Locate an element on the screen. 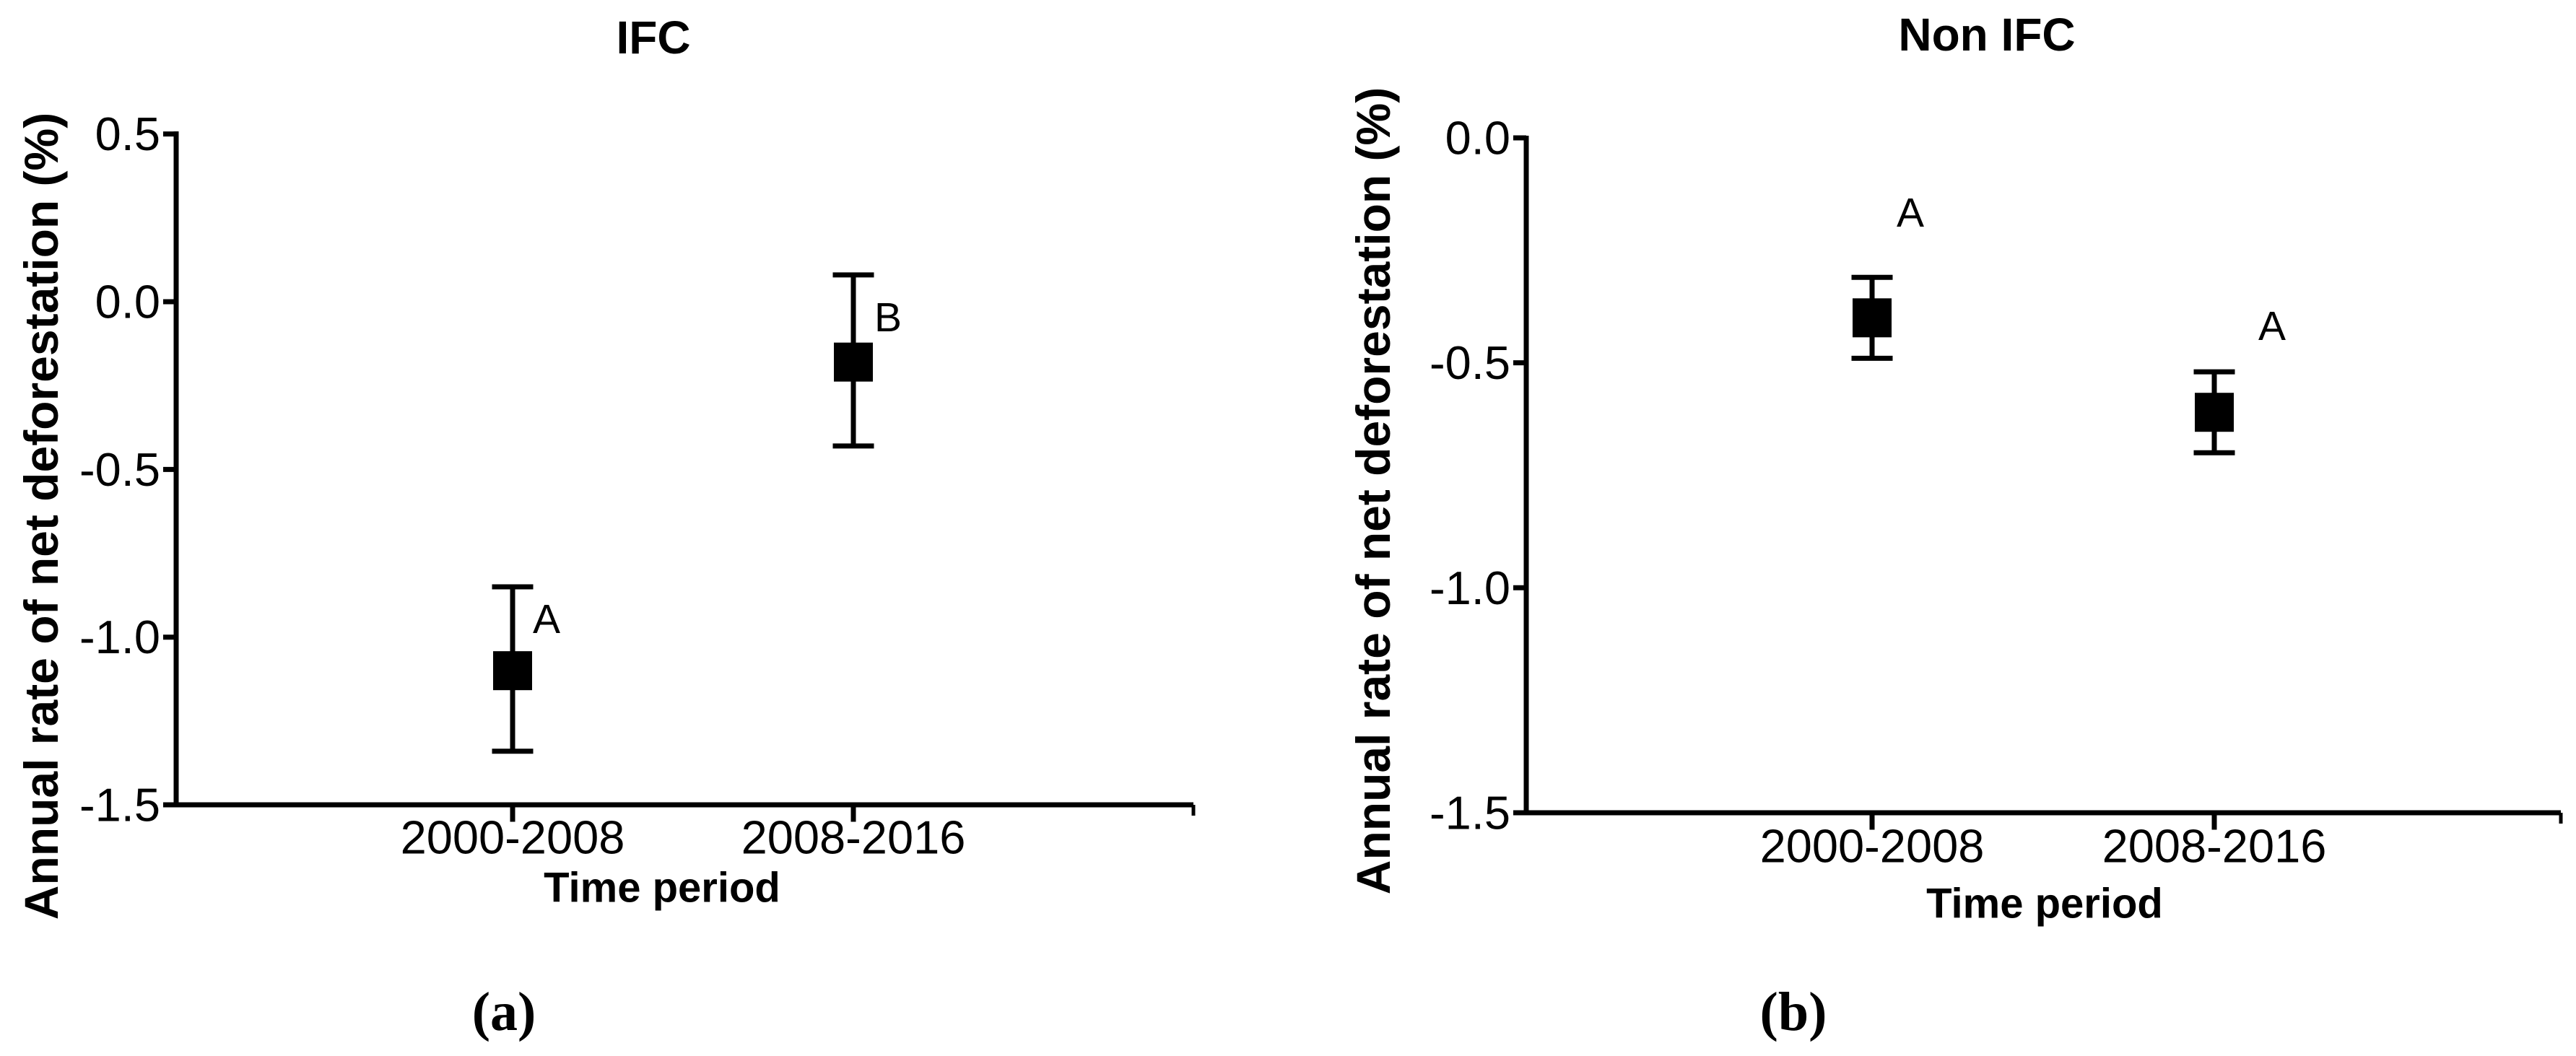  significance-letter: B is located at coordinates (888, 317).